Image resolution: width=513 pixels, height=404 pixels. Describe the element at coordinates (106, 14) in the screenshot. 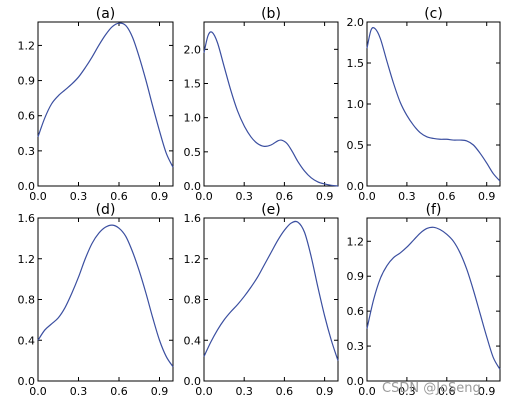

I see `subplot-title: (a)` at that location.